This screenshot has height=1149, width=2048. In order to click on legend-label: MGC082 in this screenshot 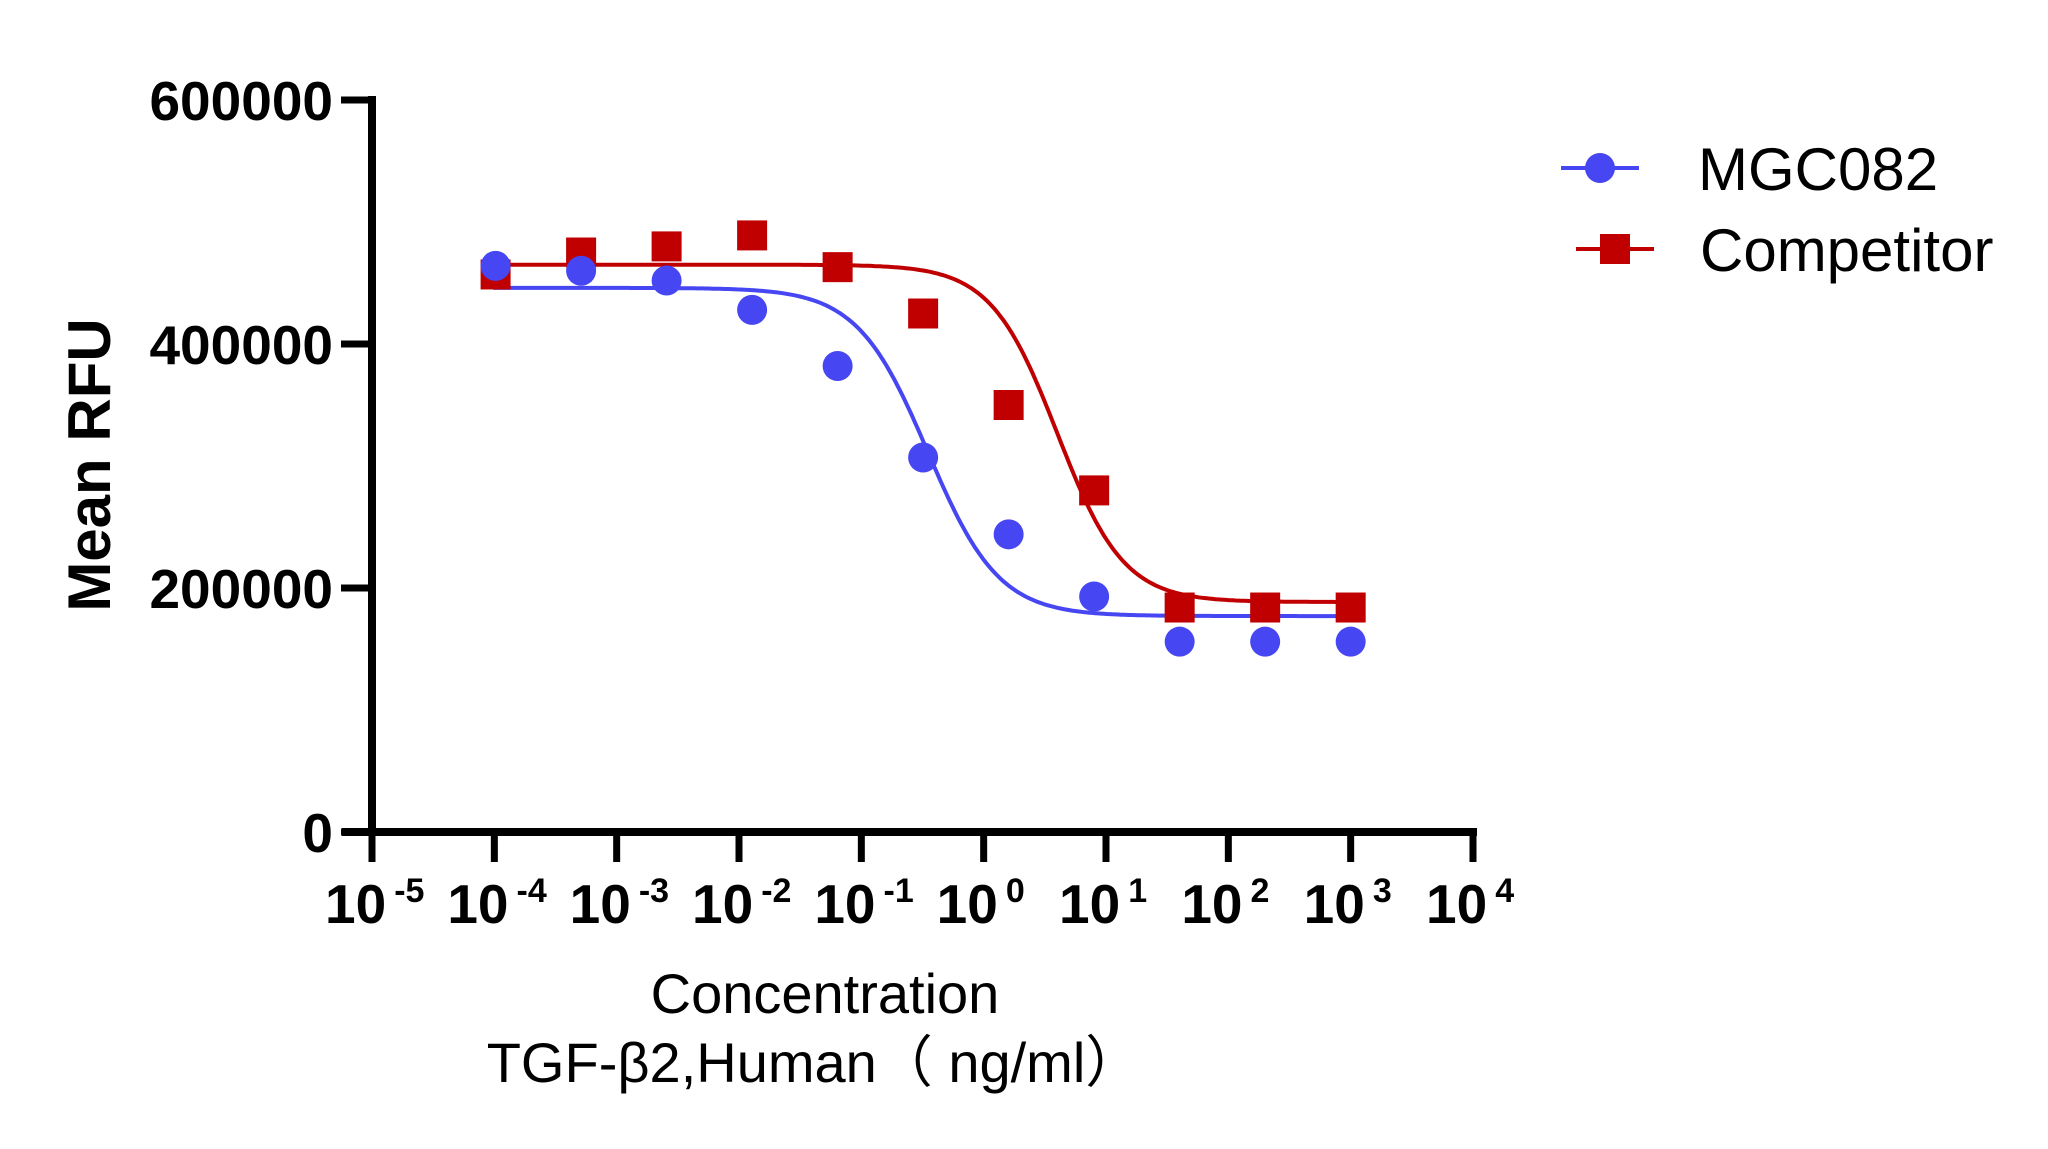, I will do `click(1818, 169)`.